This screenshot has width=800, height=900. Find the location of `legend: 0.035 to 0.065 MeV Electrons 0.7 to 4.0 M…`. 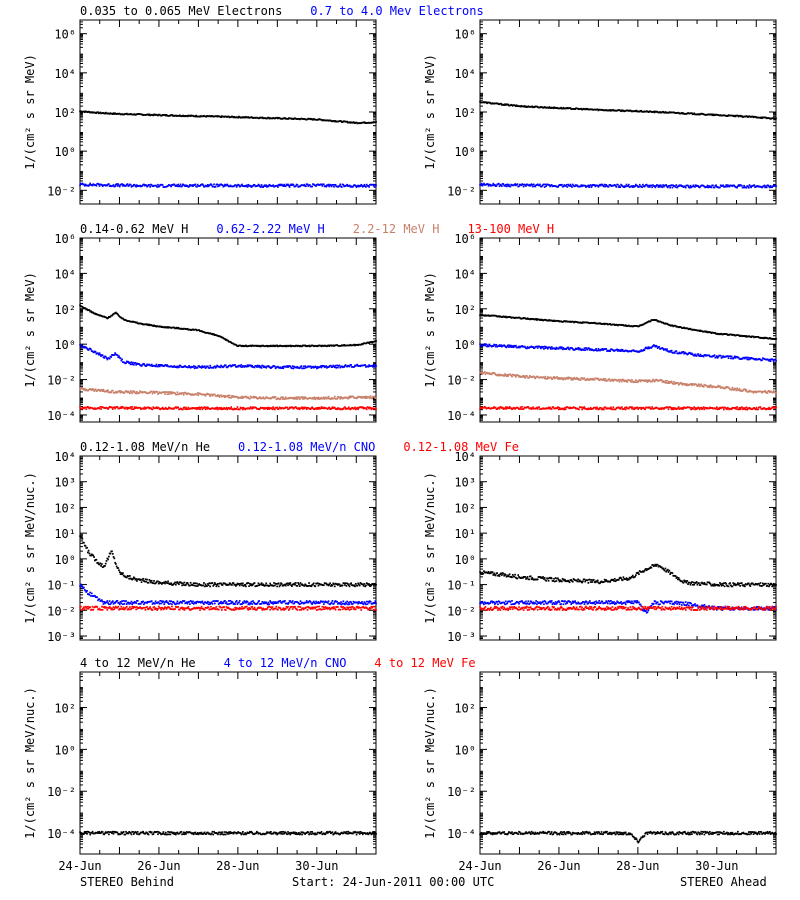

legend: 0.035 to 0.065 MeV Electrons 0.7 to 4.0 M… is located at coordinates (282, 11).